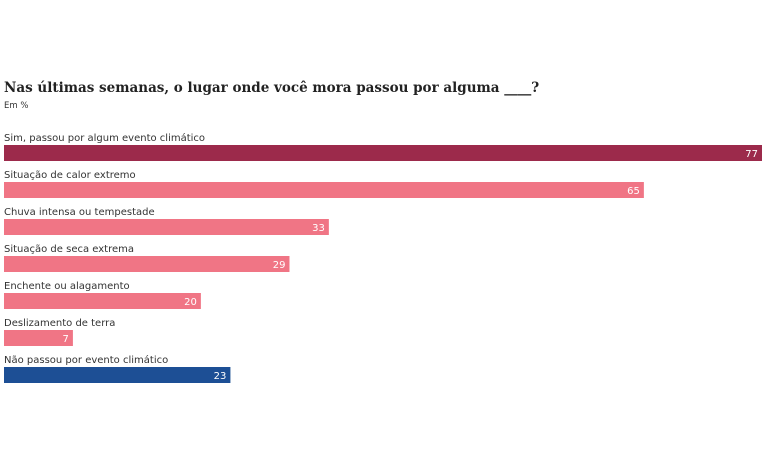 Image resolution: width=770 pixels, height=470 pixels. I want to click on value-label: 7, so click(66, 339).